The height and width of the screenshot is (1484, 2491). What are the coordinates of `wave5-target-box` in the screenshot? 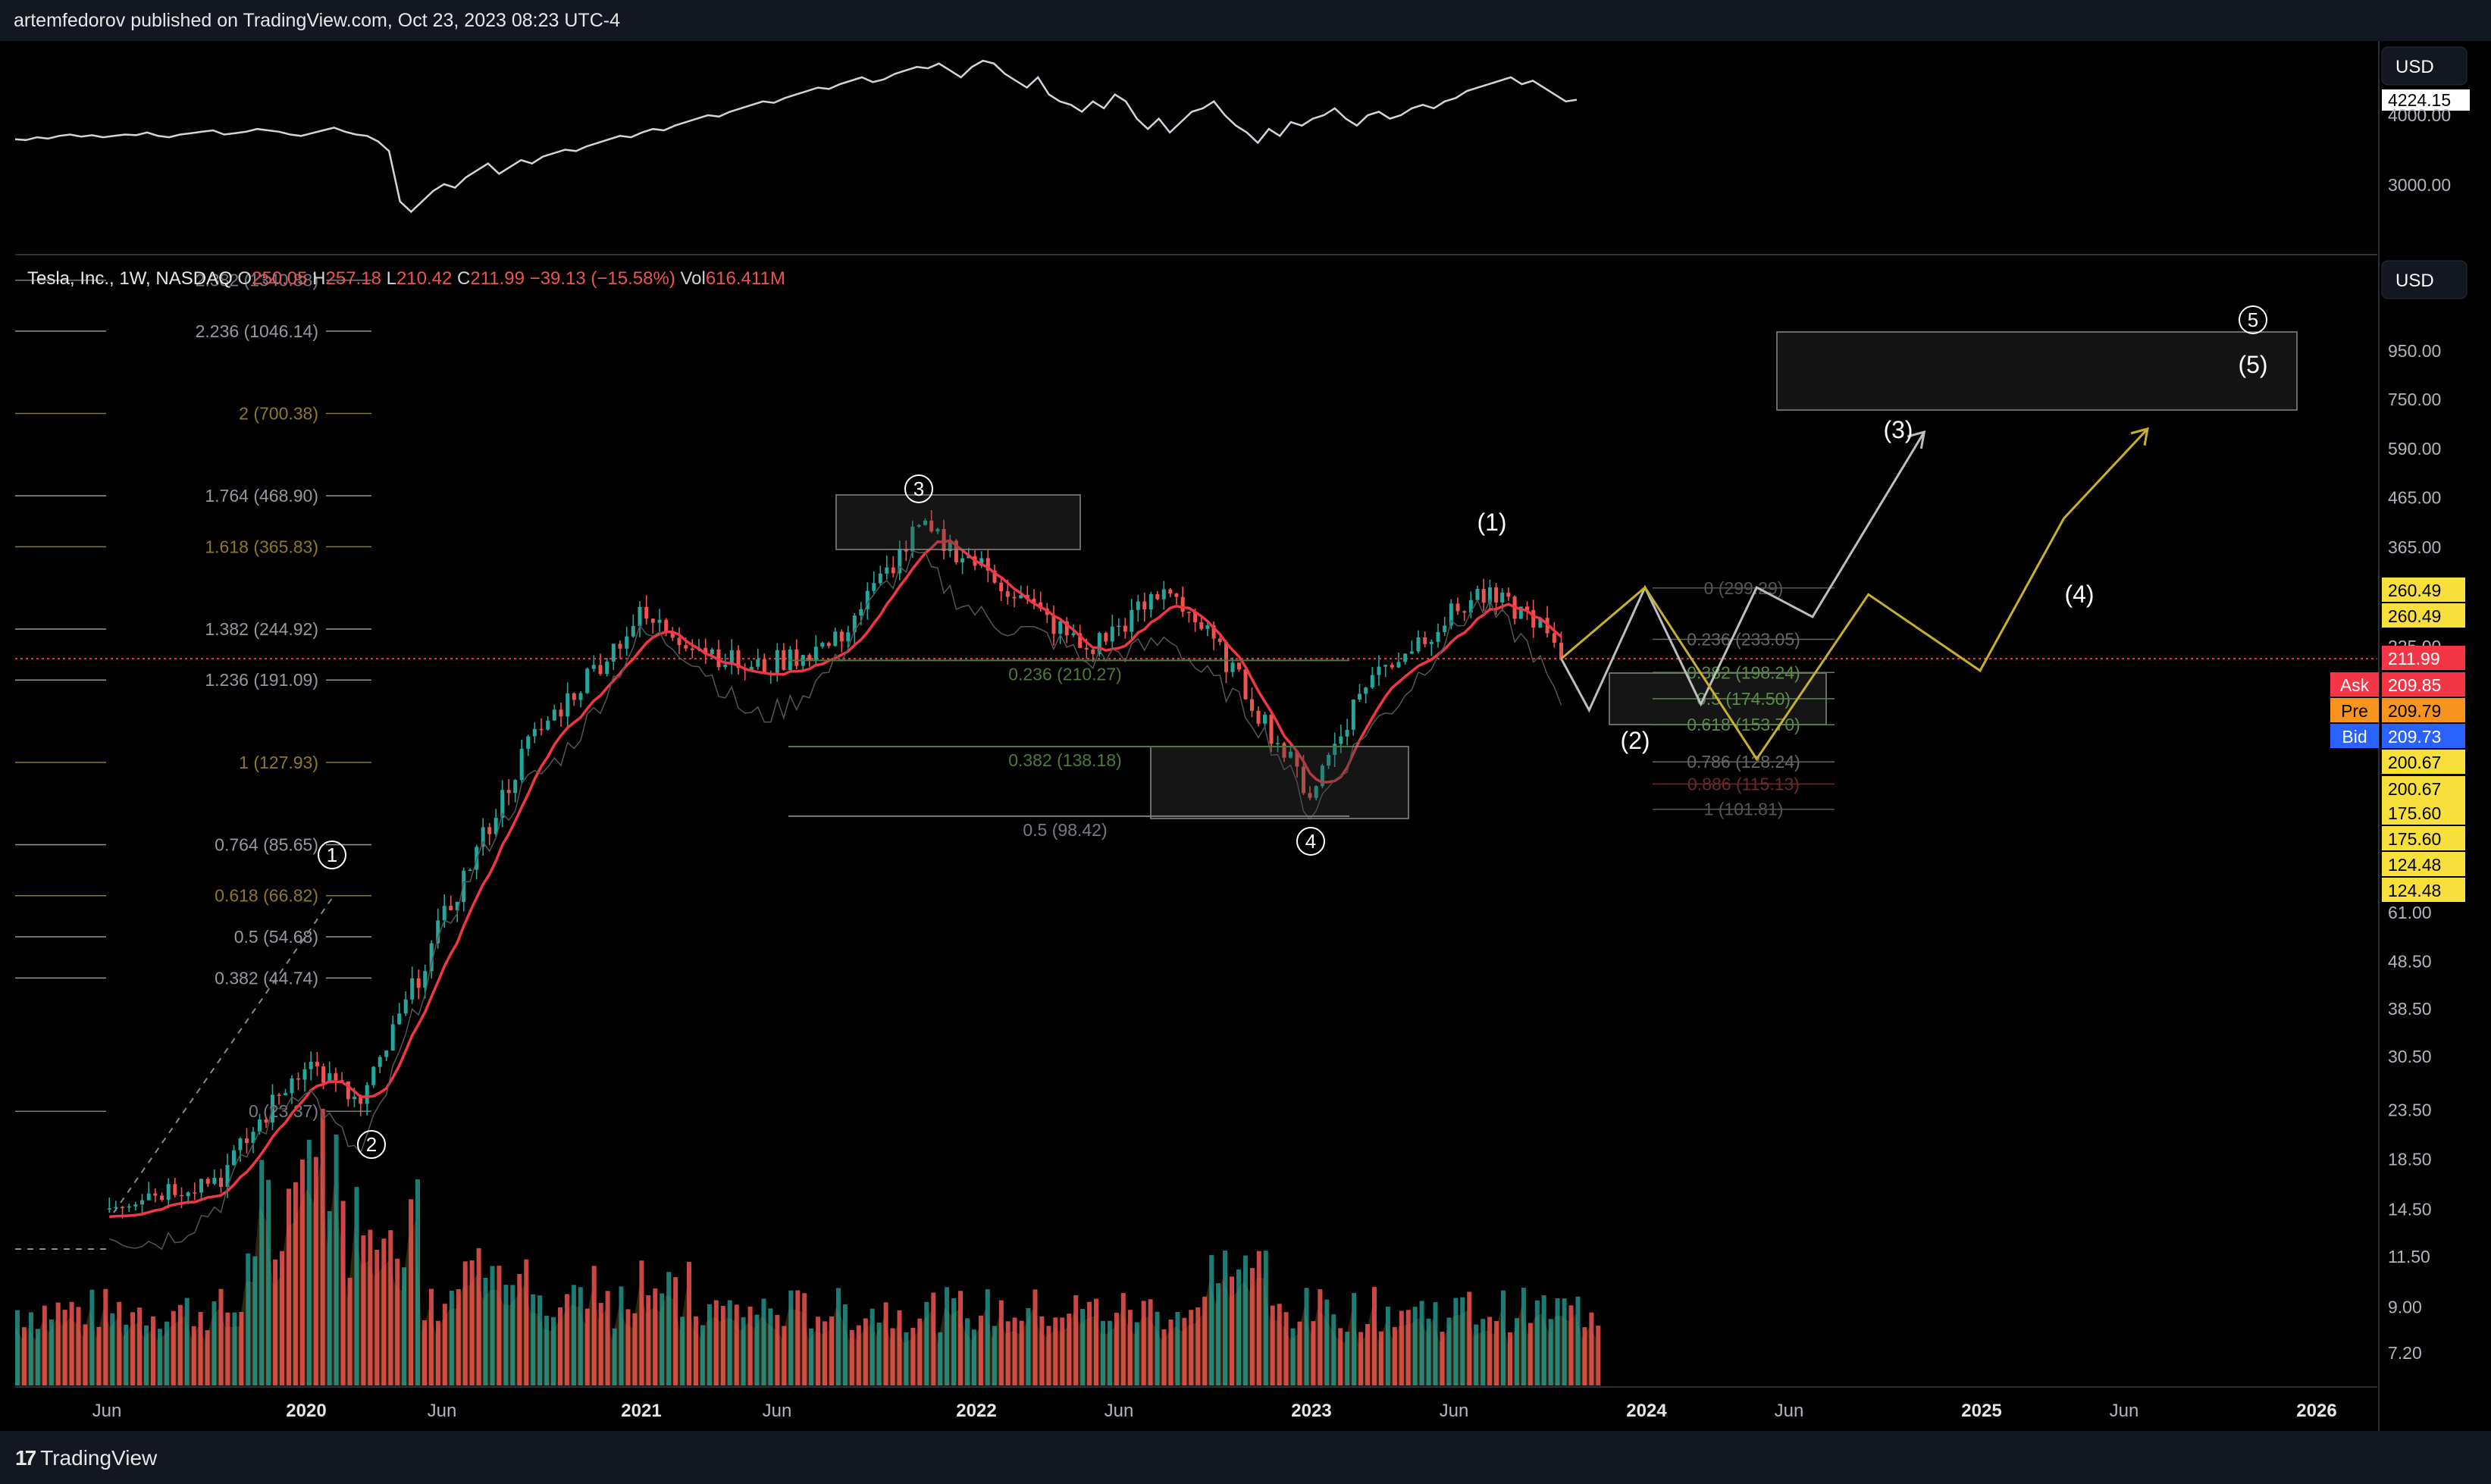 It's located at (2037, 371).